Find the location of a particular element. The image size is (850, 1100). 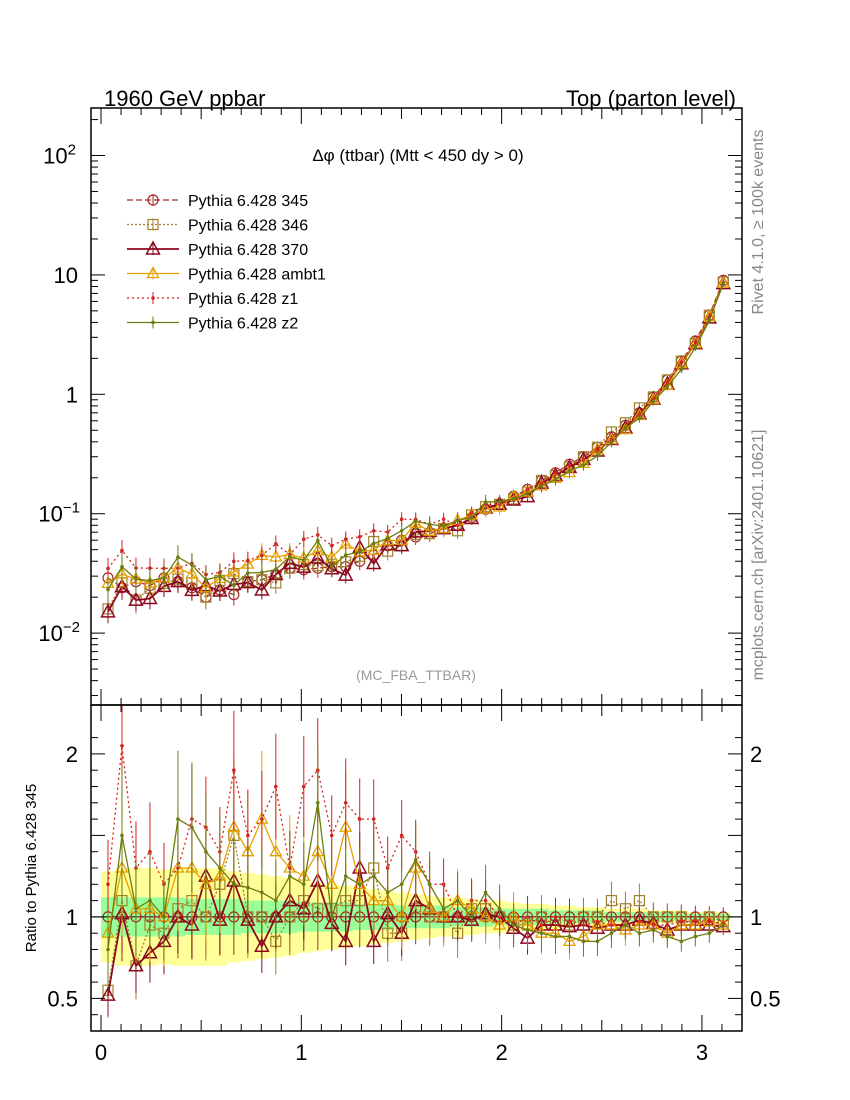

ratio-ytick-label-right: 1 is located at coordinates (756, 917).